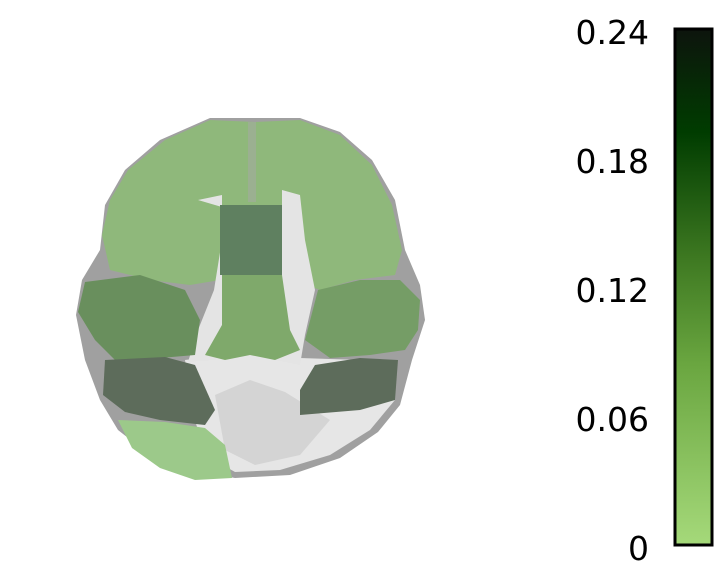 This screenshot has height=575, width=725. I want to click on medial-frontal, so click(251, 240).